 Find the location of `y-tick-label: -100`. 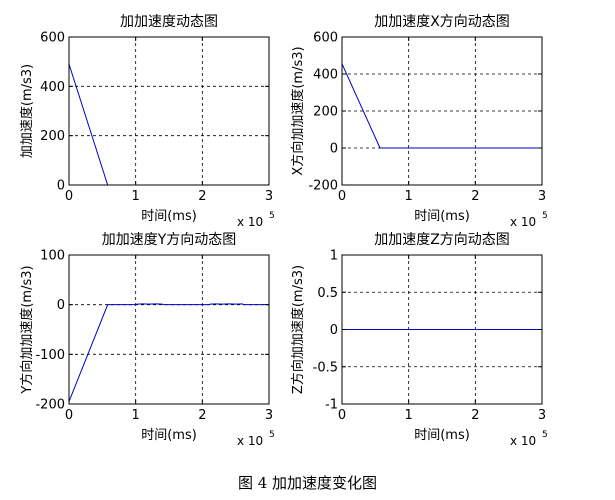

y-tick-label: -100 is located at coordinates (50, 355).